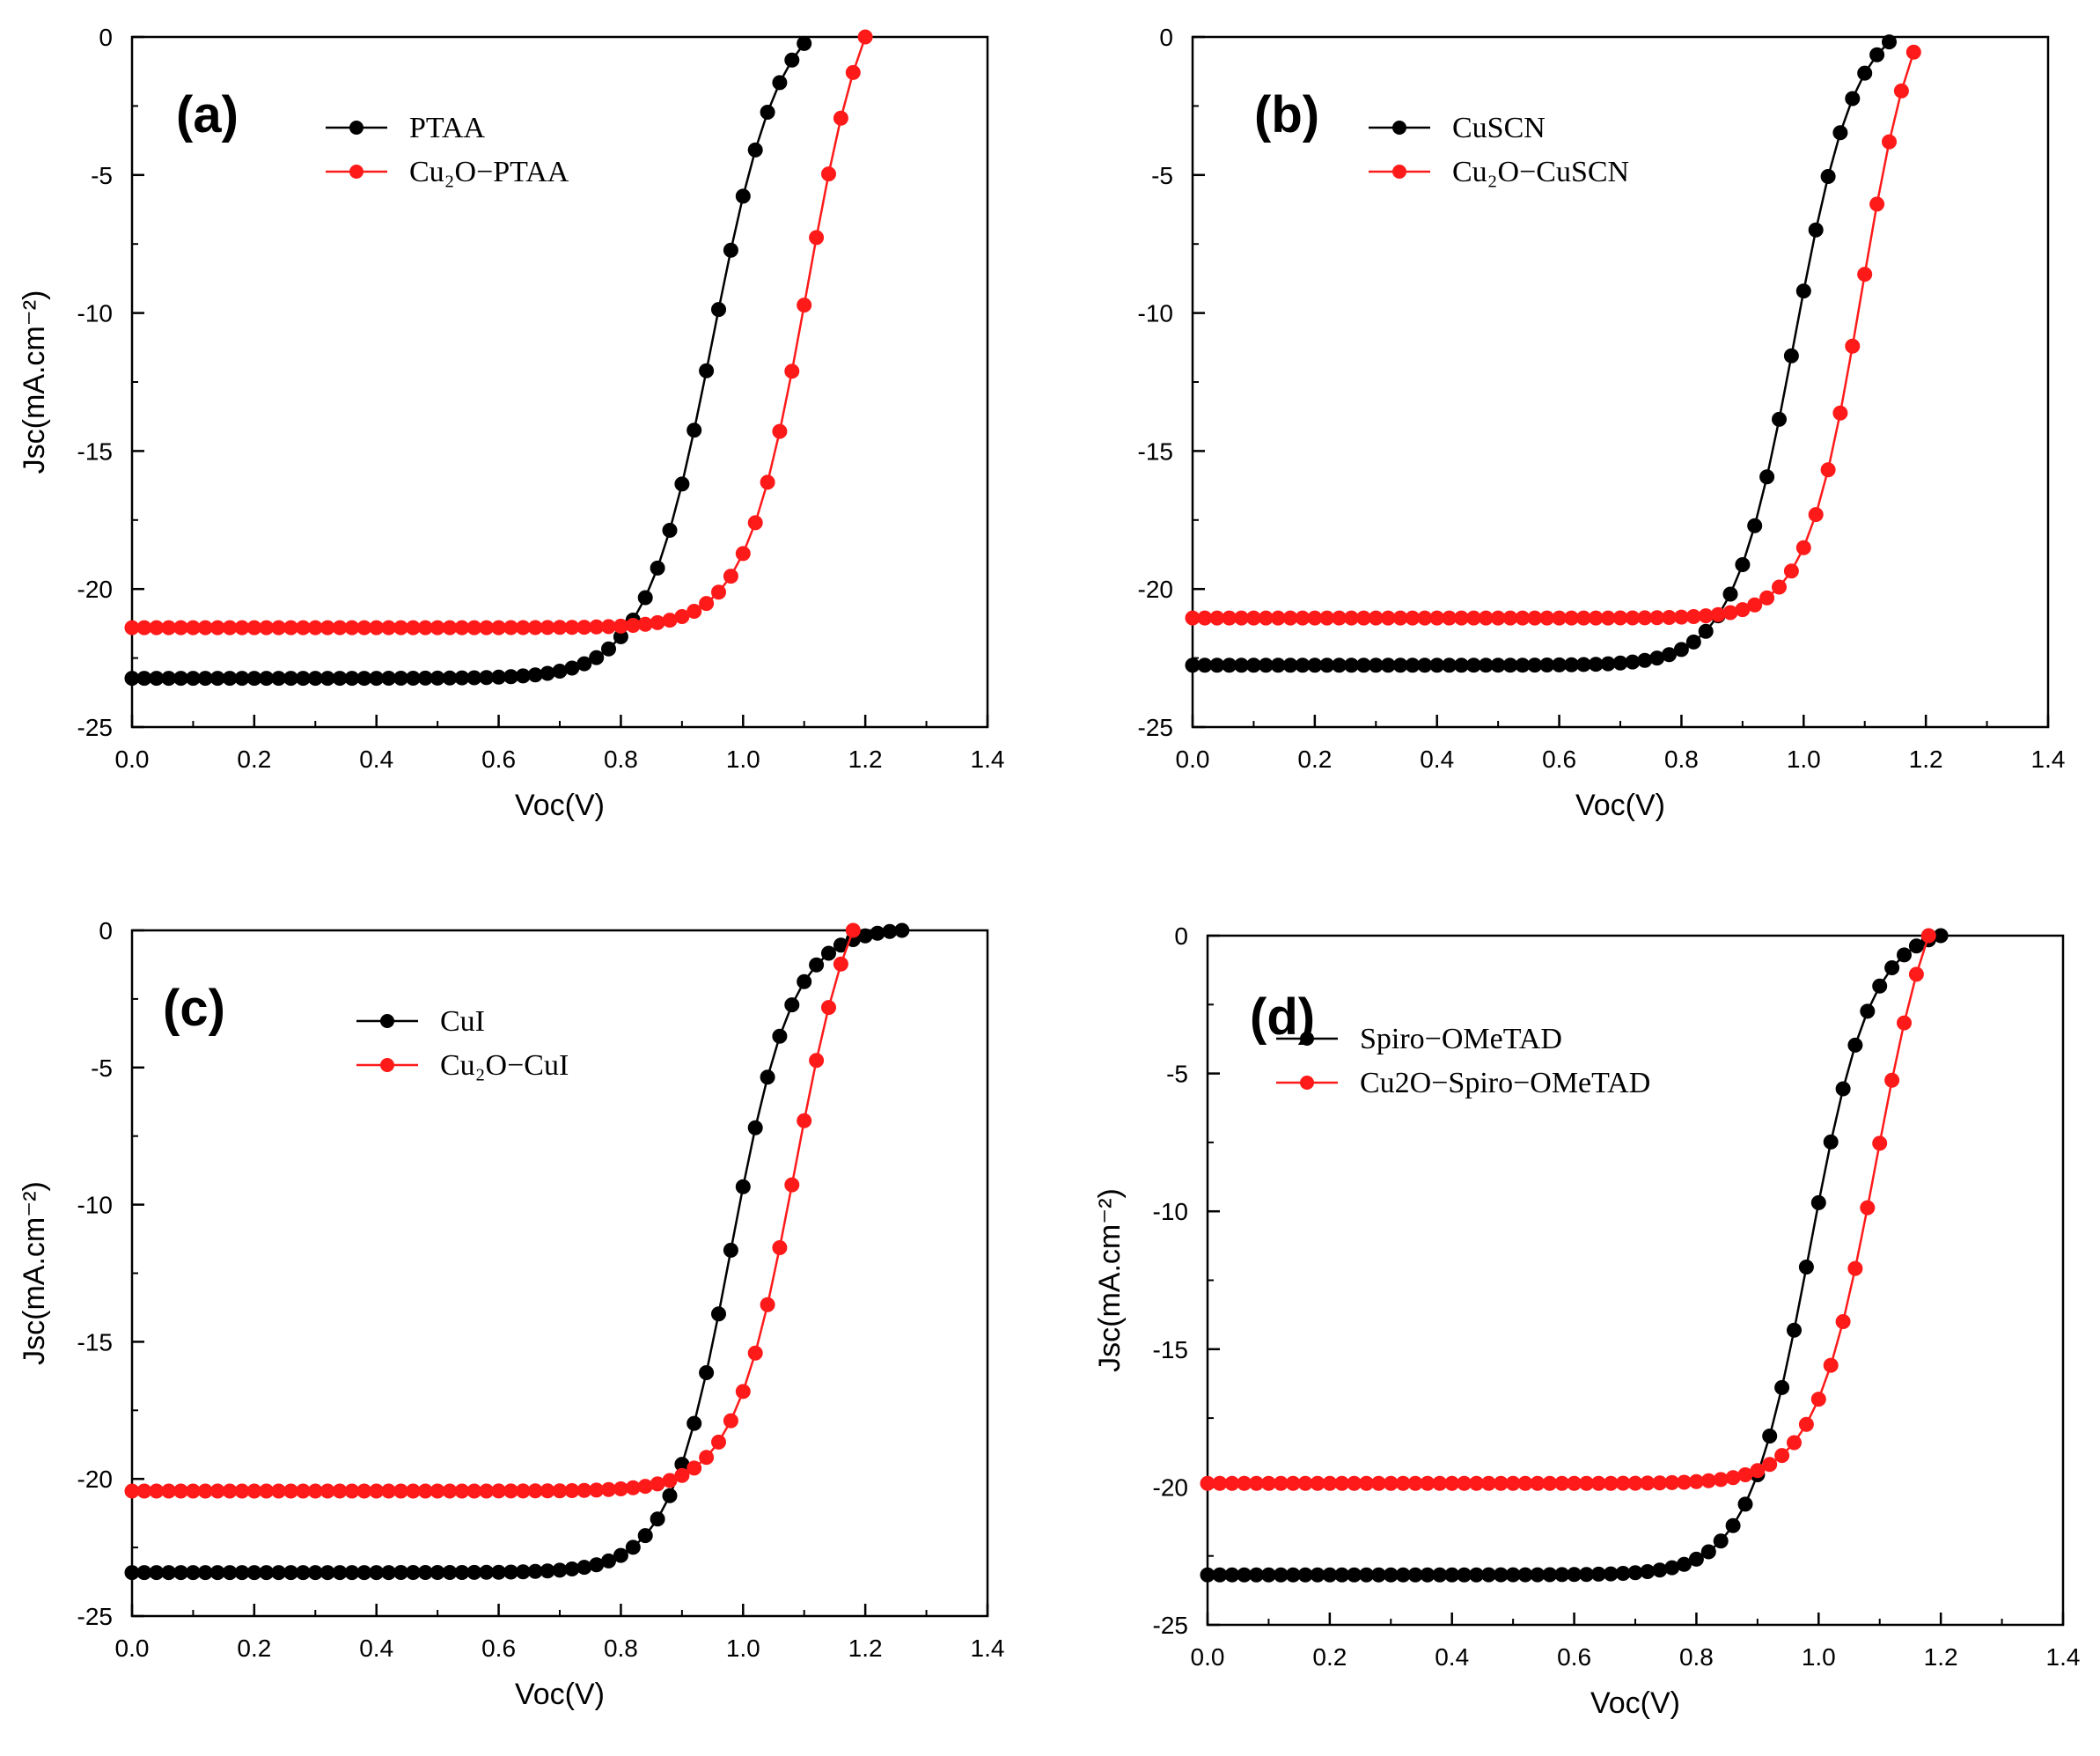 The image size is (2100, 1756). What do you see at coordinates (462, 1021) in the screenshot?
I see `legend-label: CuI` at bounding box center [462, 1021].